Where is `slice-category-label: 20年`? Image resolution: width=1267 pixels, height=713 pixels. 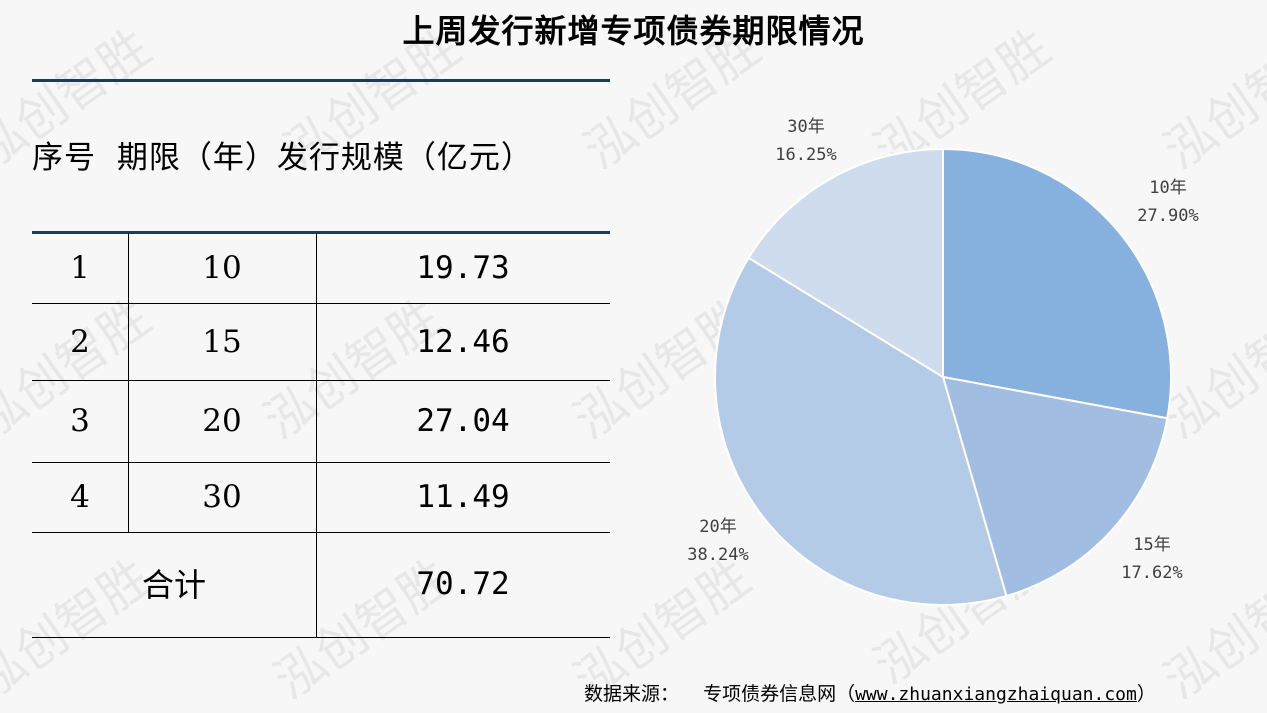 slice-category-label: 20年 is located at coordinates (717, 527).